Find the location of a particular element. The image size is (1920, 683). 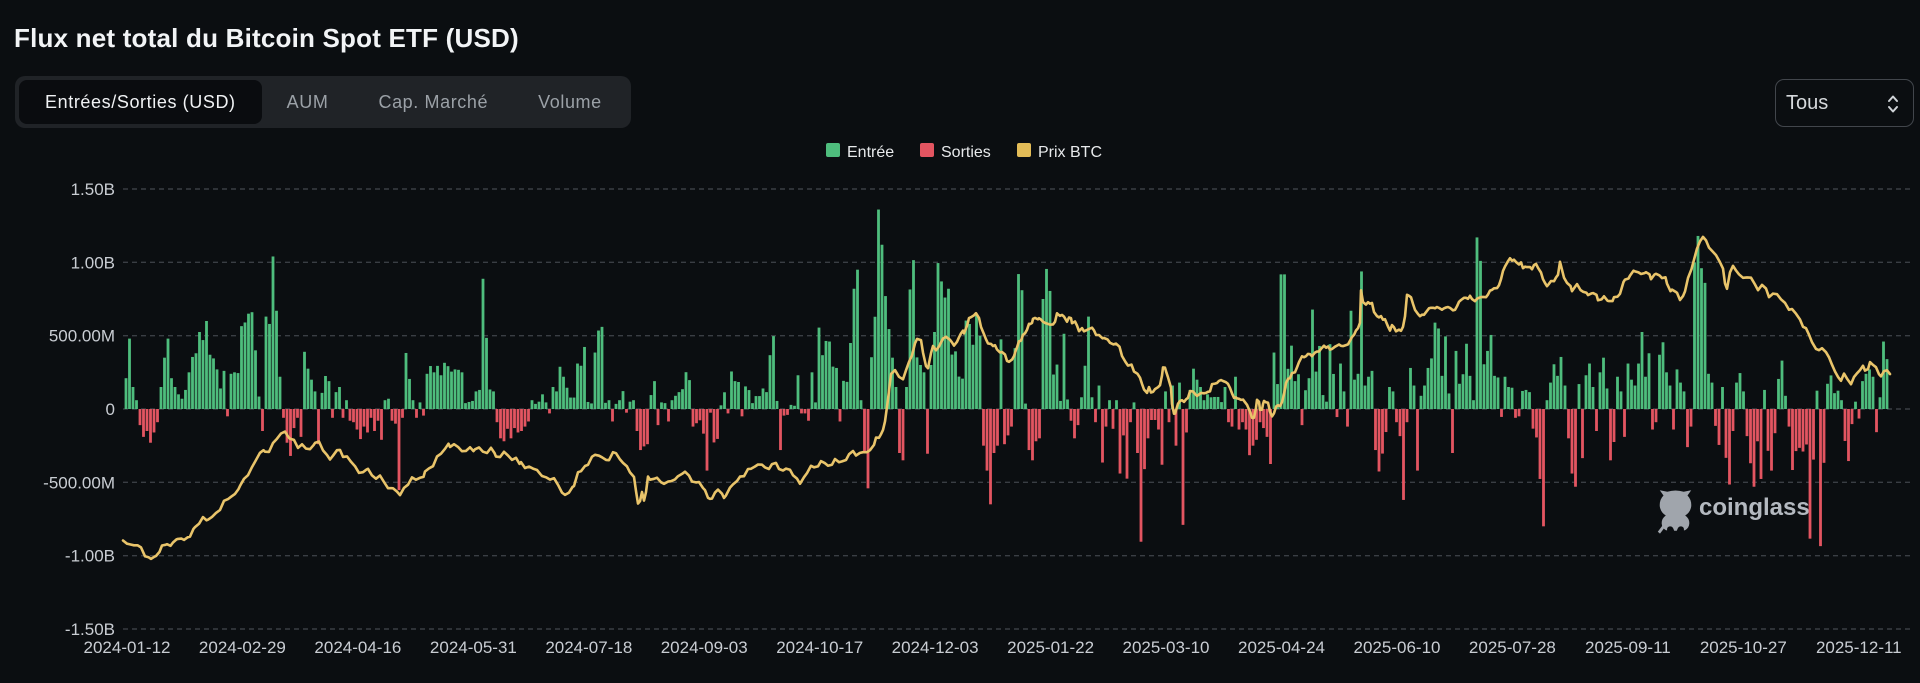

svg-text: 2024-02-29 is located at coordinates (242, 647).